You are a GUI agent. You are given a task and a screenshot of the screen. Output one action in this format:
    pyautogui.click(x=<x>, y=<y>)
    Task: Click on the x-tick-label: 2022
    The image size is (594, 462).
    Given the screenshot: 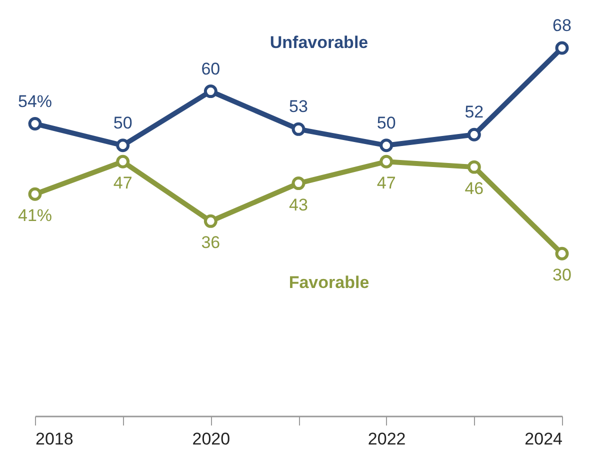 What is the action you would take?
    pyautogui.click(x=387, y=439)
    